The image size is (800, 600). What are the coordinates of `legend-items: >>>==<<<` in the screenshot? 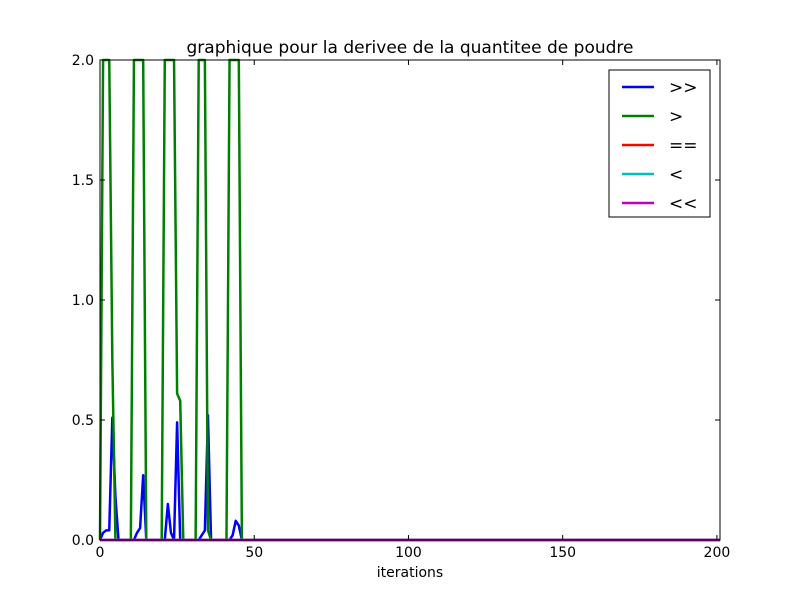 It's located at (660, 146).